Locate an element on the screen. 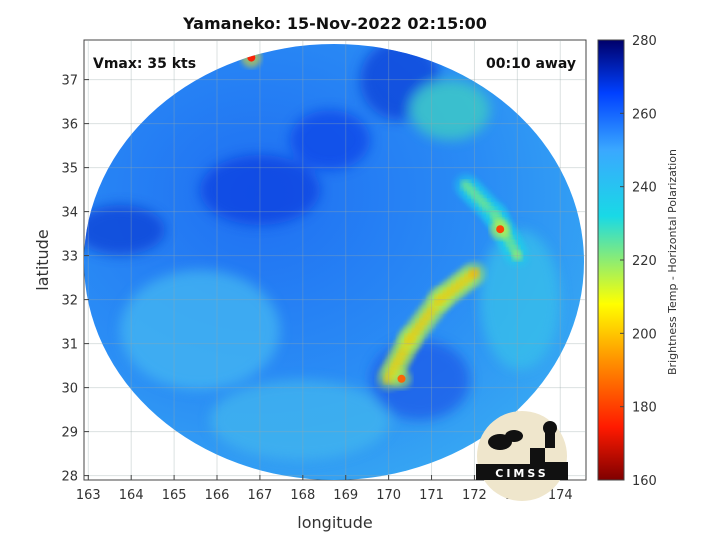  y-tick-label: 32 is located at coordinates (69, 301).